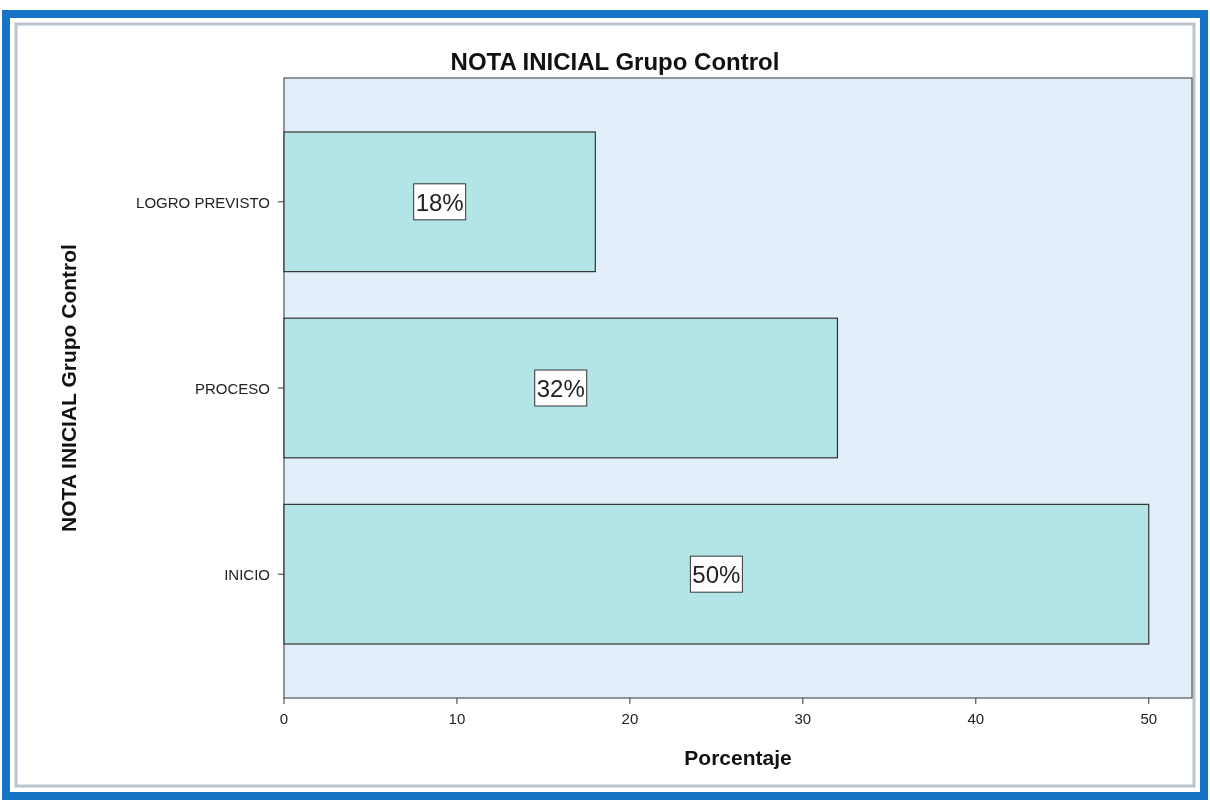 The width and height of the screenshot is (1210, 800). What do you see at coordinates (803, 718) in the screenshot?
I see `x-tick-label: 30` at bounding box center [803, 718].